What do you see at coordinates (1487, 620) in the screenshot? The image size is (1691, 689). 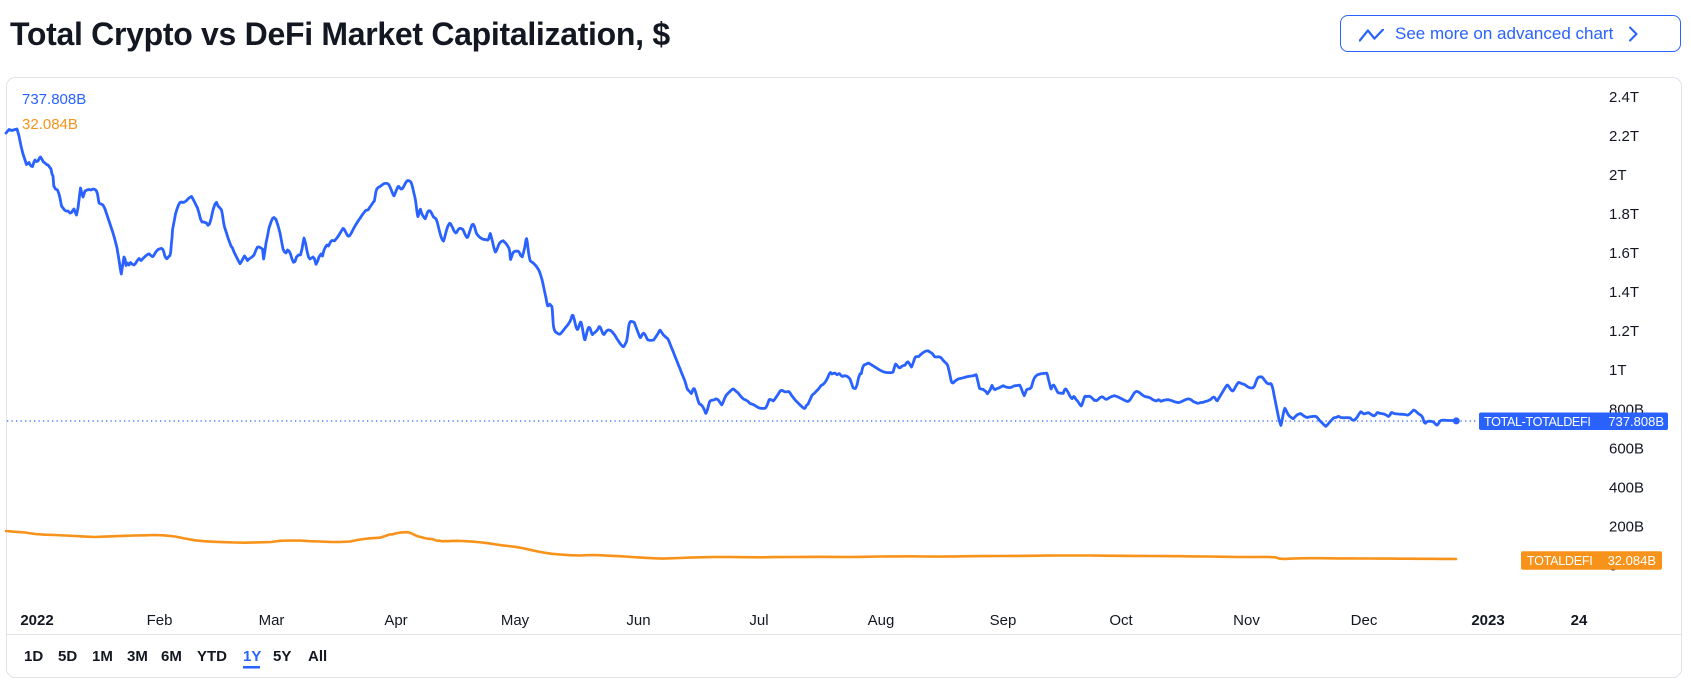 I see `svg-text: 2023` at bounding box center [1487, 620].